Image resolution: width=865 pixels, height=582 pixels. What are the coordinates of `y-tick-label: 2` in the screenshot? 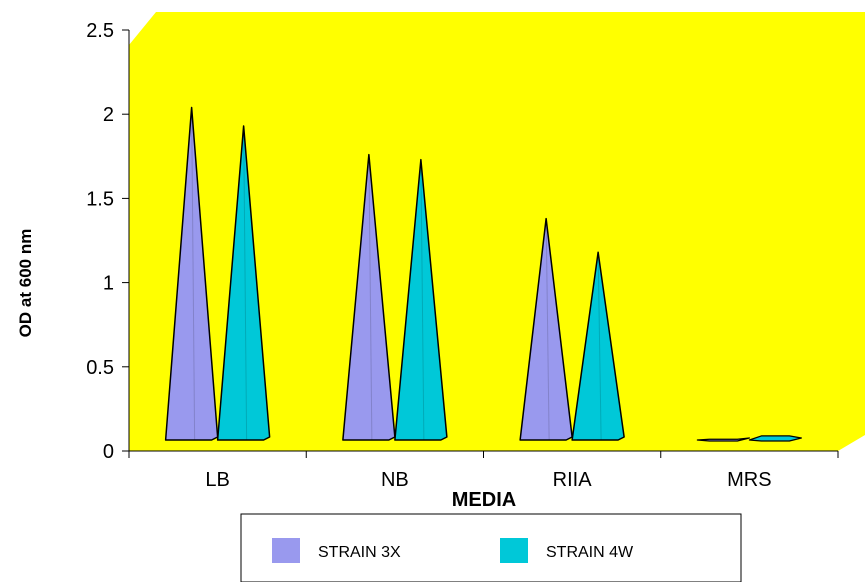 It's located at (108, 115).